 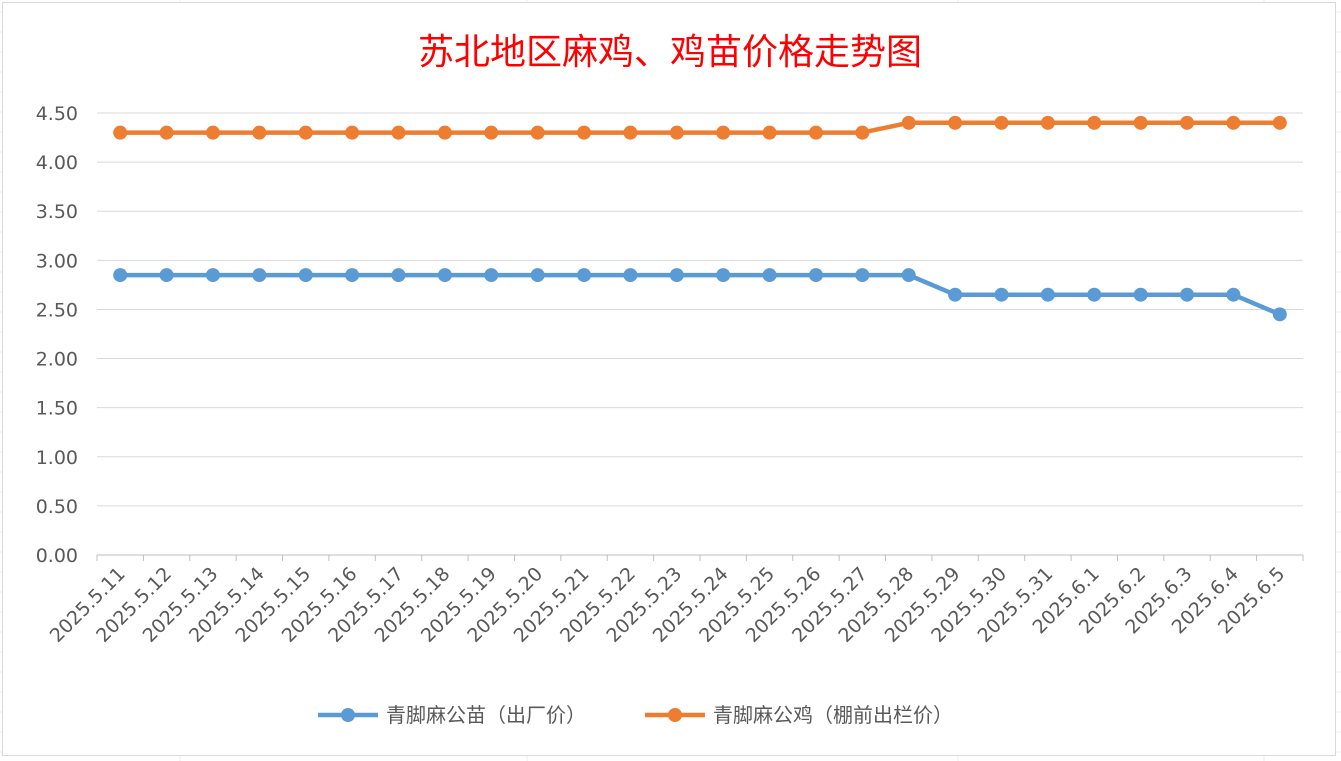 I want to click on y-tick-label: 1.50, so click(x=57, y=409).